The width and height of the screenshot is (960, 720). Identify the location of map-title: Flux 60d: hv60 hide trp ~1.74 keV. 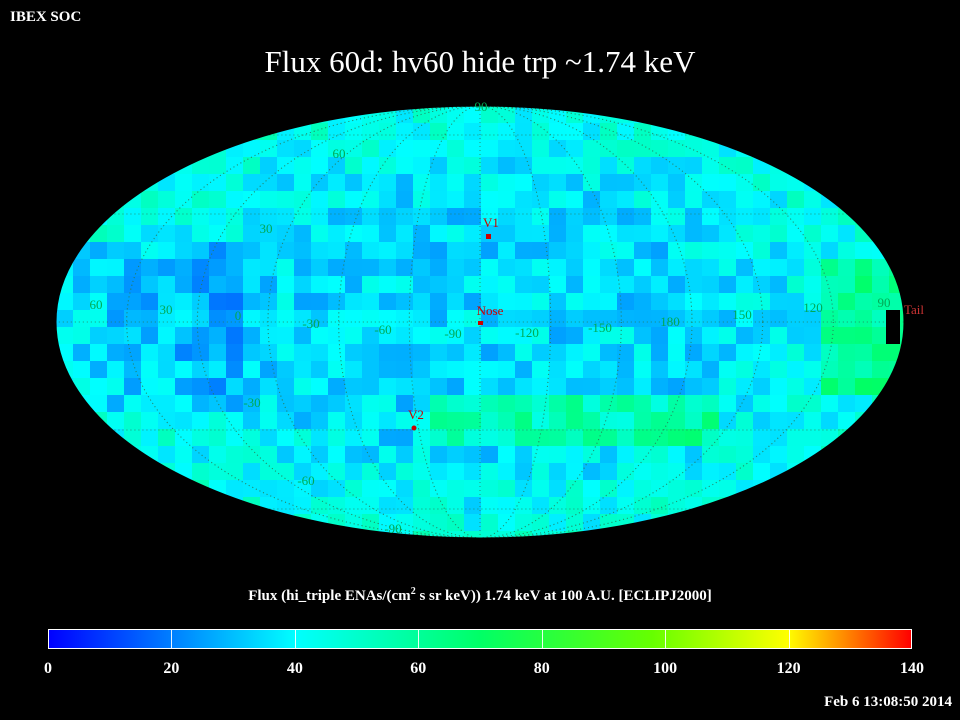
(480, 61).